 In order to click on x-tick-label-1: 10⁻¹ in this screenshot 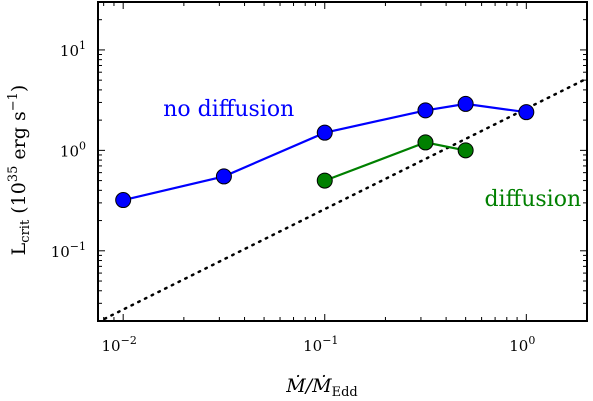, I will do `click(320, 344)`.